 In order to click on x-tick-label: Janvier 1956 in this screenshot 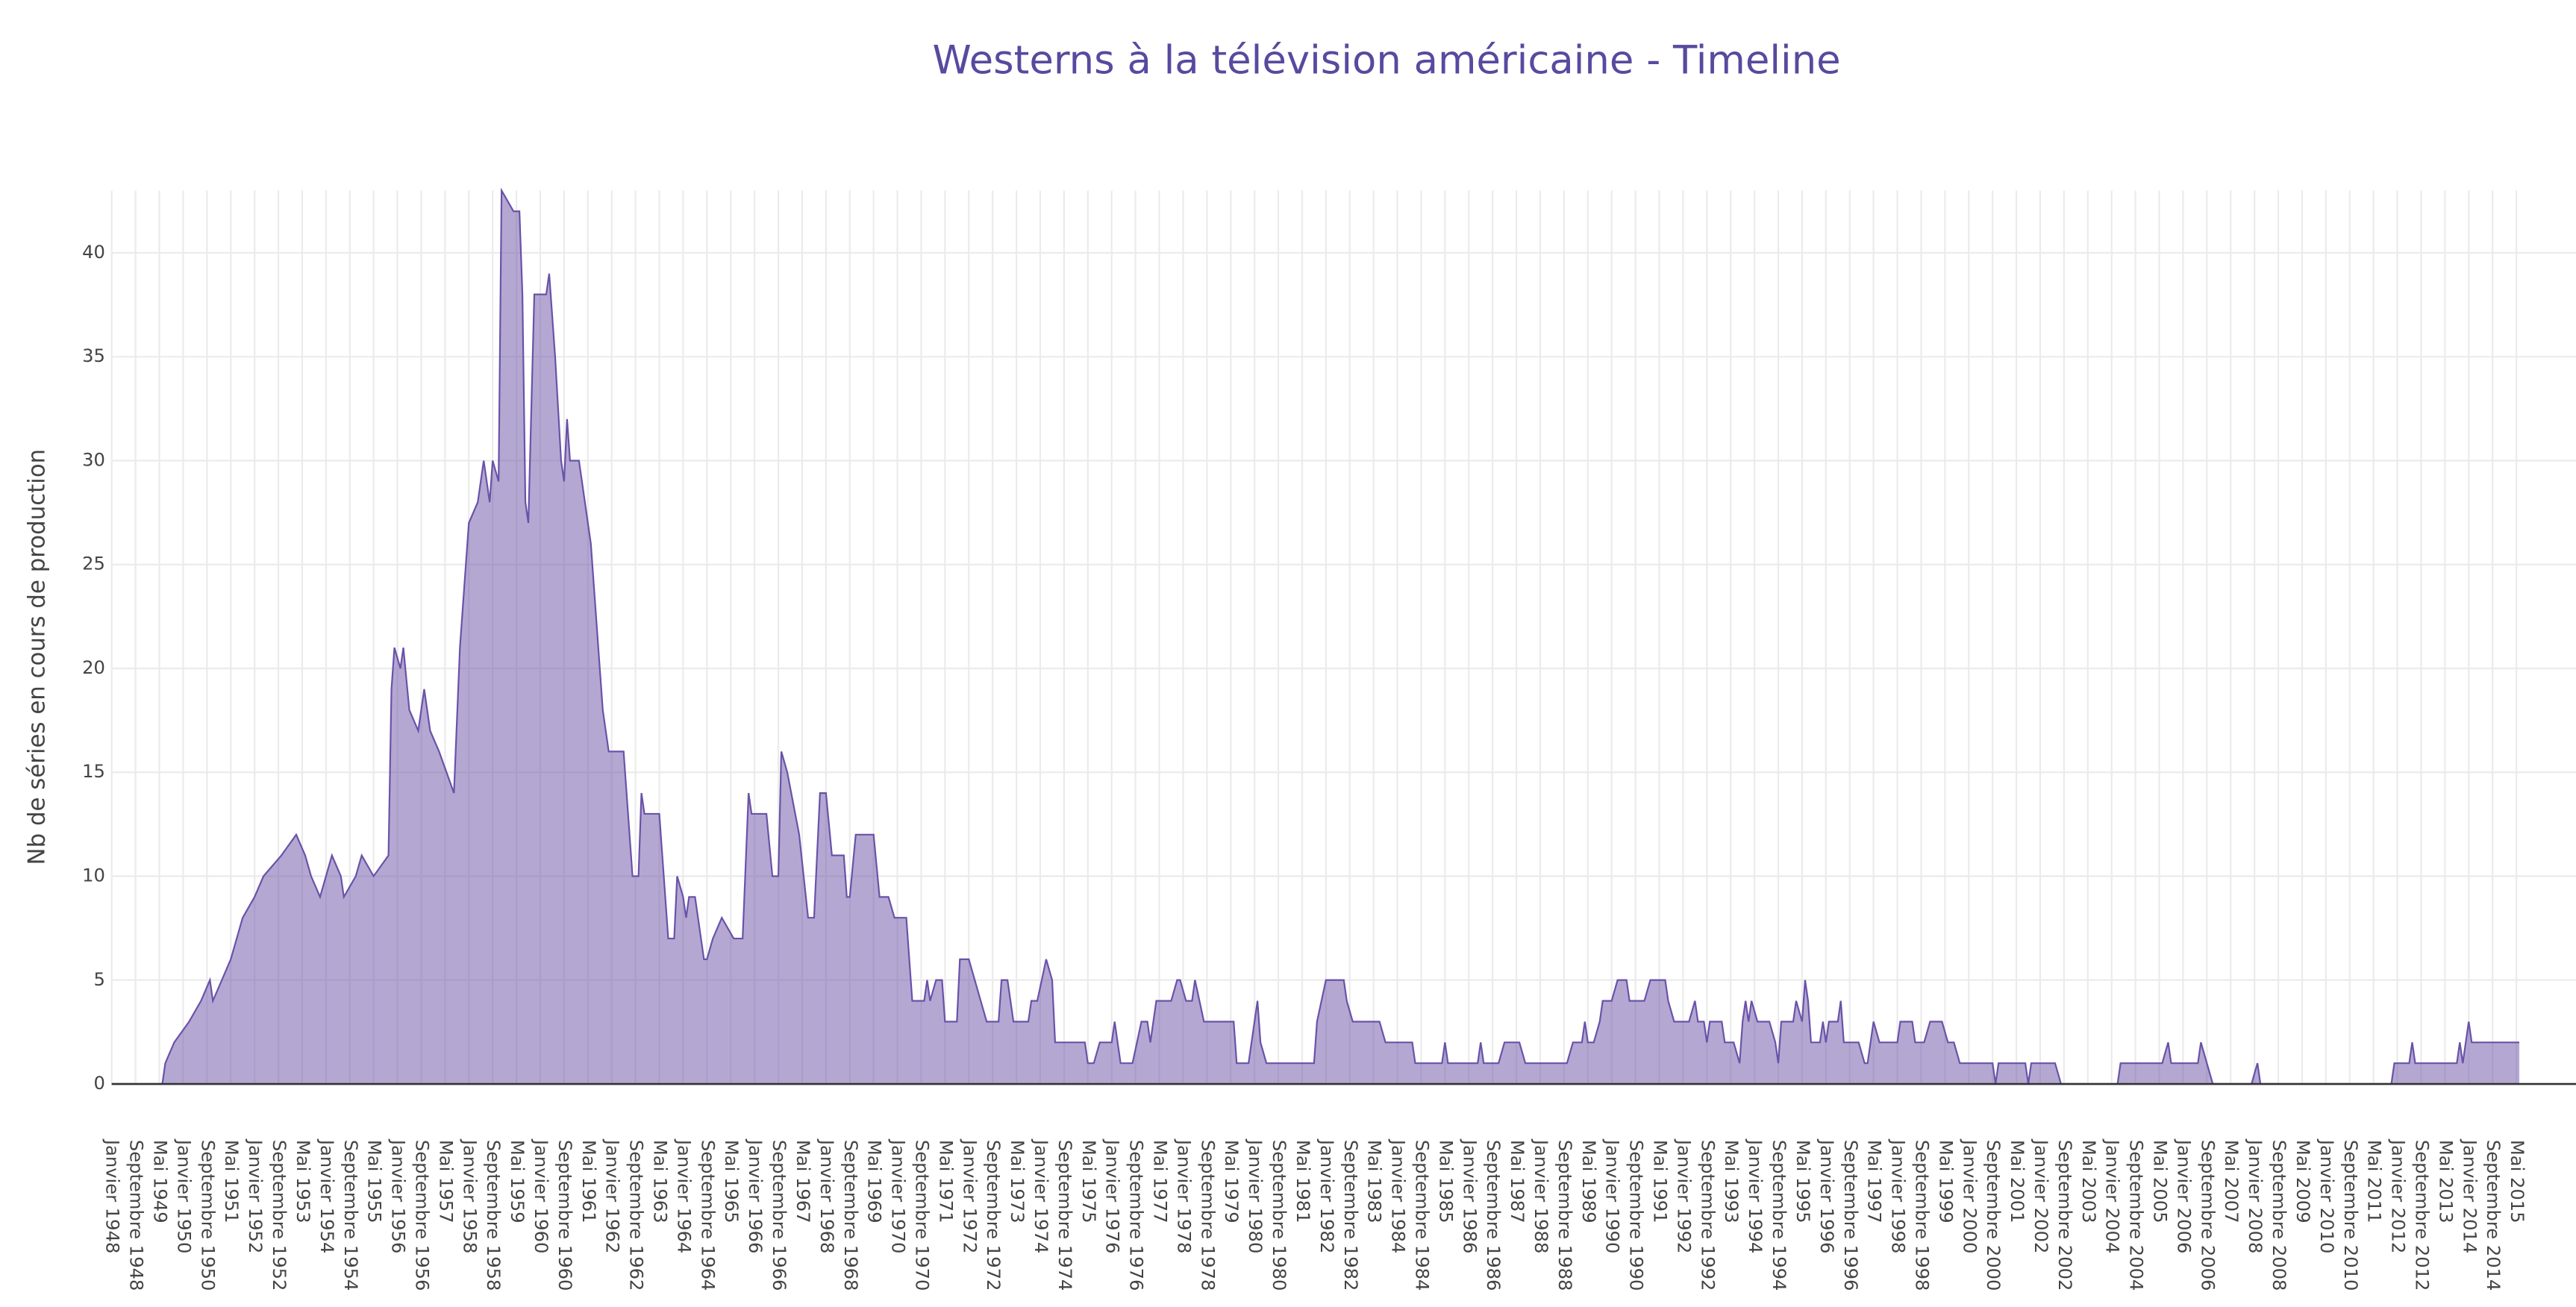, I will do `click(398, 1196)`.